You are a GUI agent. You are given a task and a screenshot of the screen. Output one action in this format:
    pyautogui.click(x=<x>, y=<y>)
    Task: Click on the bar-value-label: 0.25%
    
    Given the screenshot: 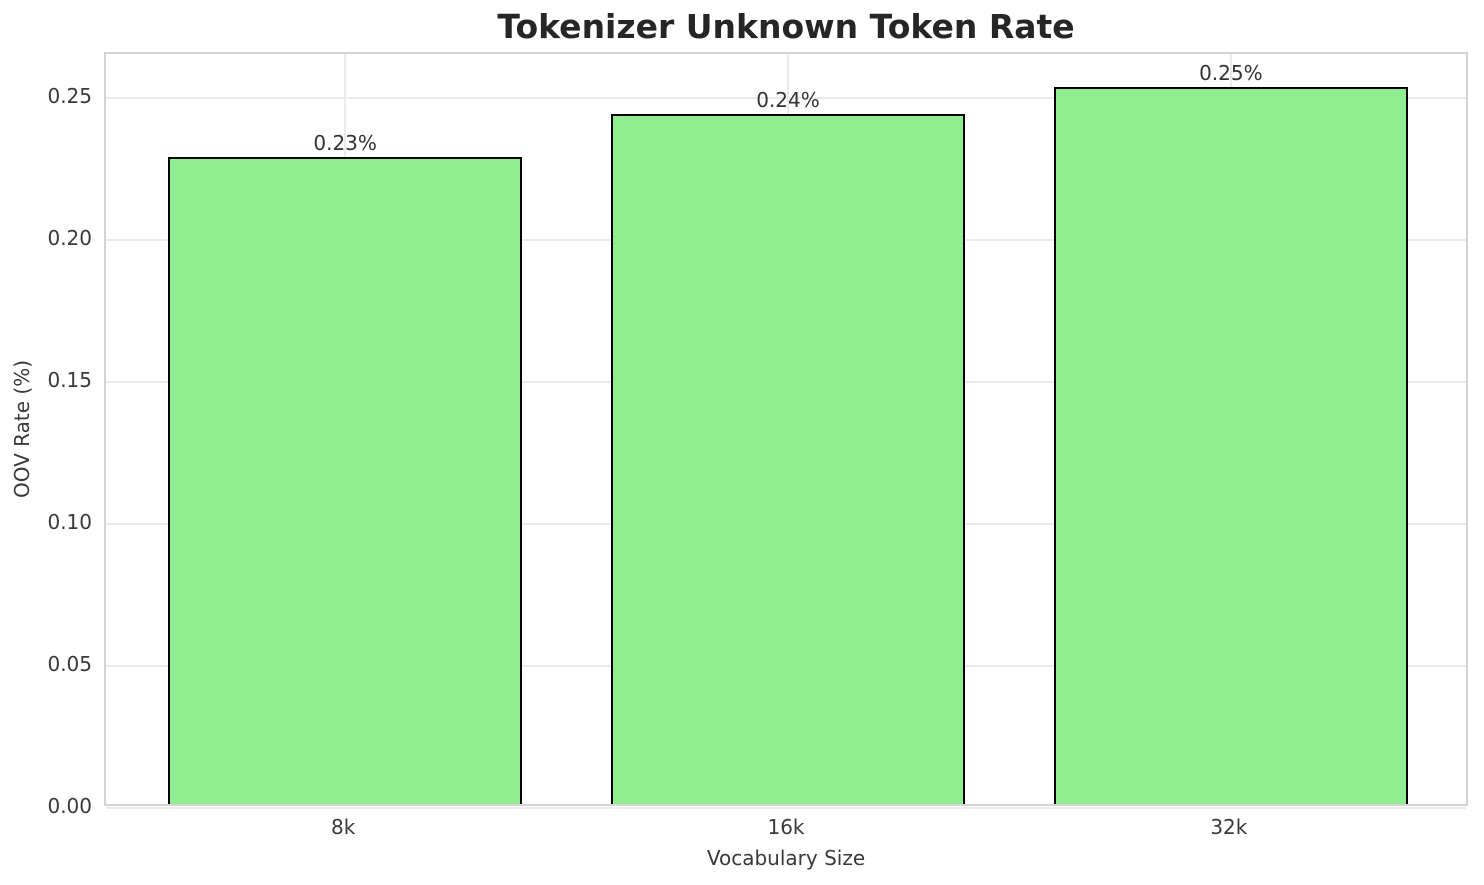 What is the action you would take?
    pyautogui.click(x=1231, y=72)
    